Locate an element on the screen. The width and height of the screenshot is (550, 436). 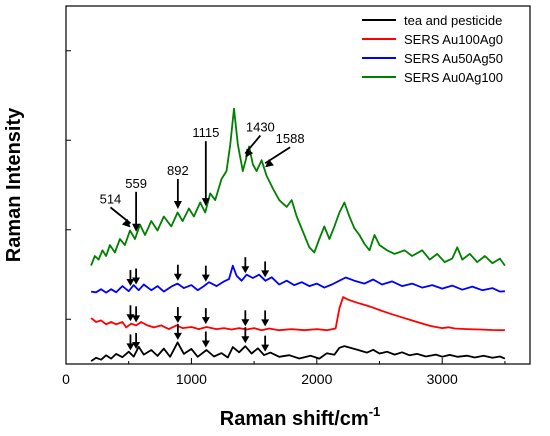
peak-label: 514 is located at coordinates (111, 198).